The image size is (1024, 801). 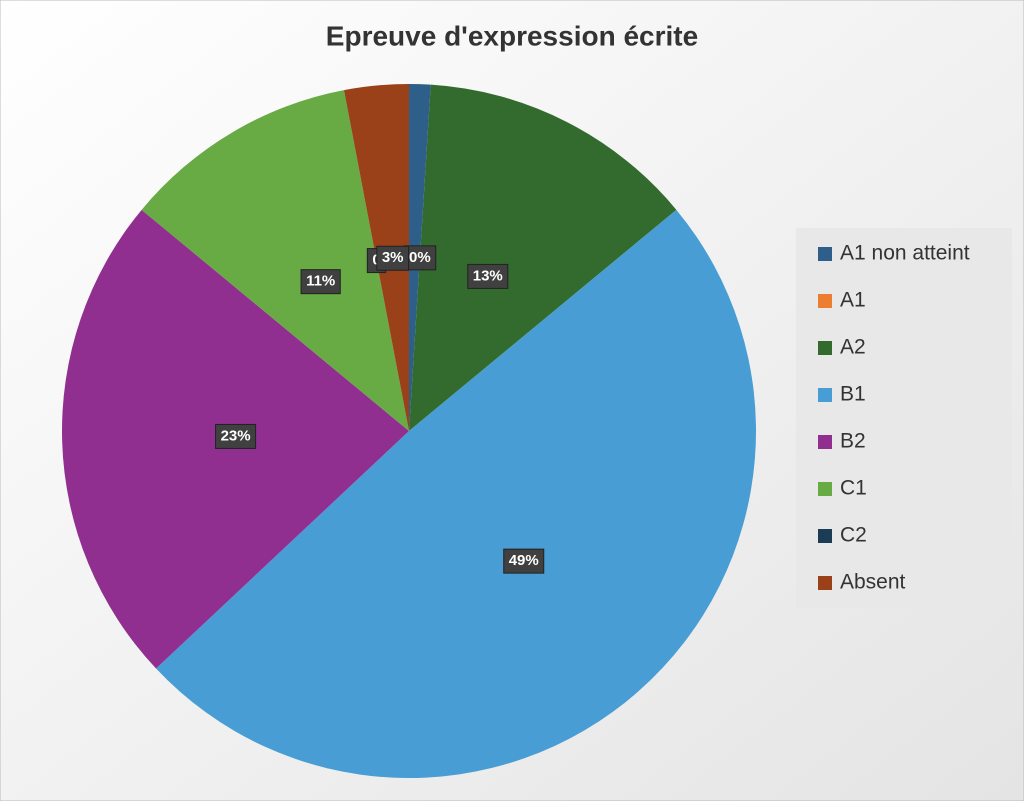 What do you see at coordinates (904, 418) in the screenshot?
I see `legend-box` at bounding box center [904, 418].